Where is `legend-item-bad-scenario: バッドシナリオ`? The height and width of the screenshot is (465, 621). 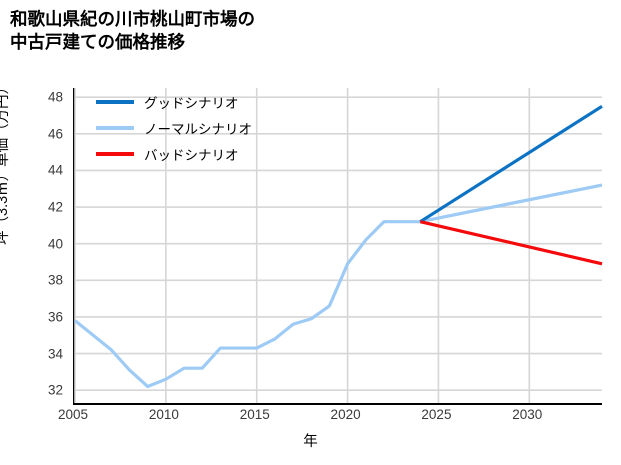 legend-item-bad-scenario: バッドシナリオ is located at coordinates (174, 155).